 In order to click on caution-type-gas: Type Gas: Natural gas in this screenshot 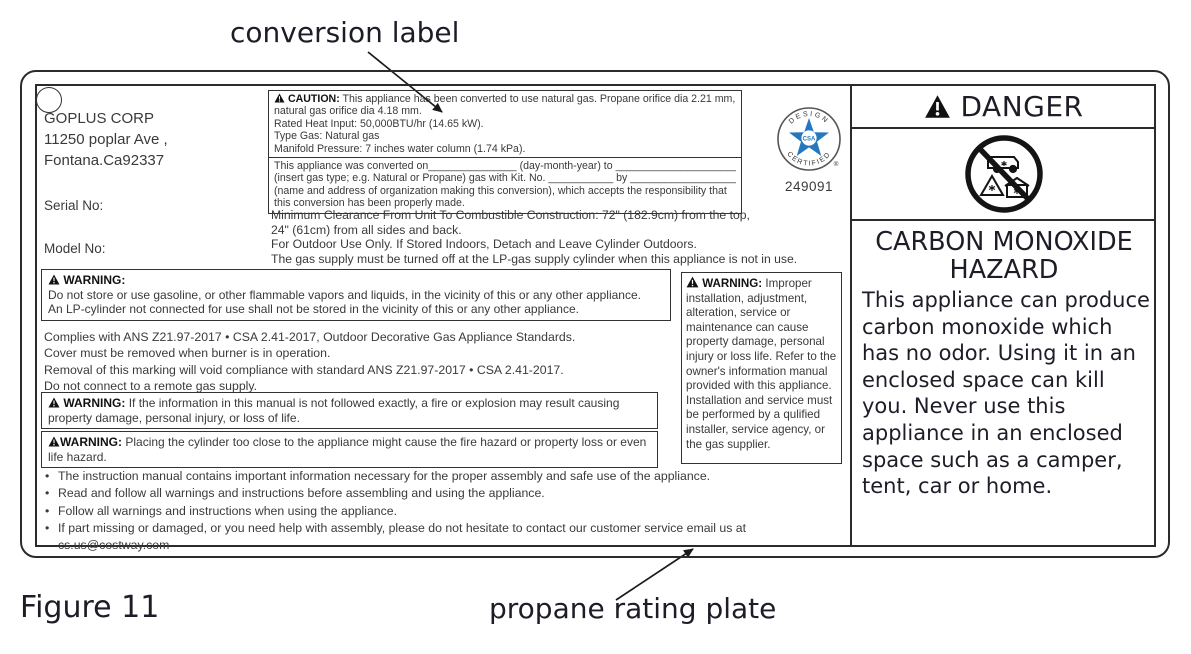, I will do `click(327, 136)`.